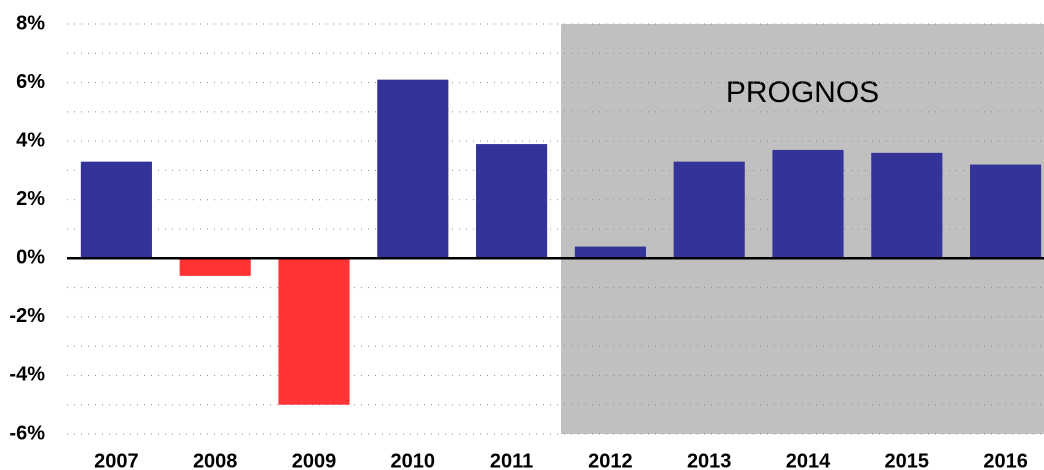  What do you see at coordinates (30, 82) in the screenshot?
I see `y-tick-label: 6%` at bounding box center [30, 82].